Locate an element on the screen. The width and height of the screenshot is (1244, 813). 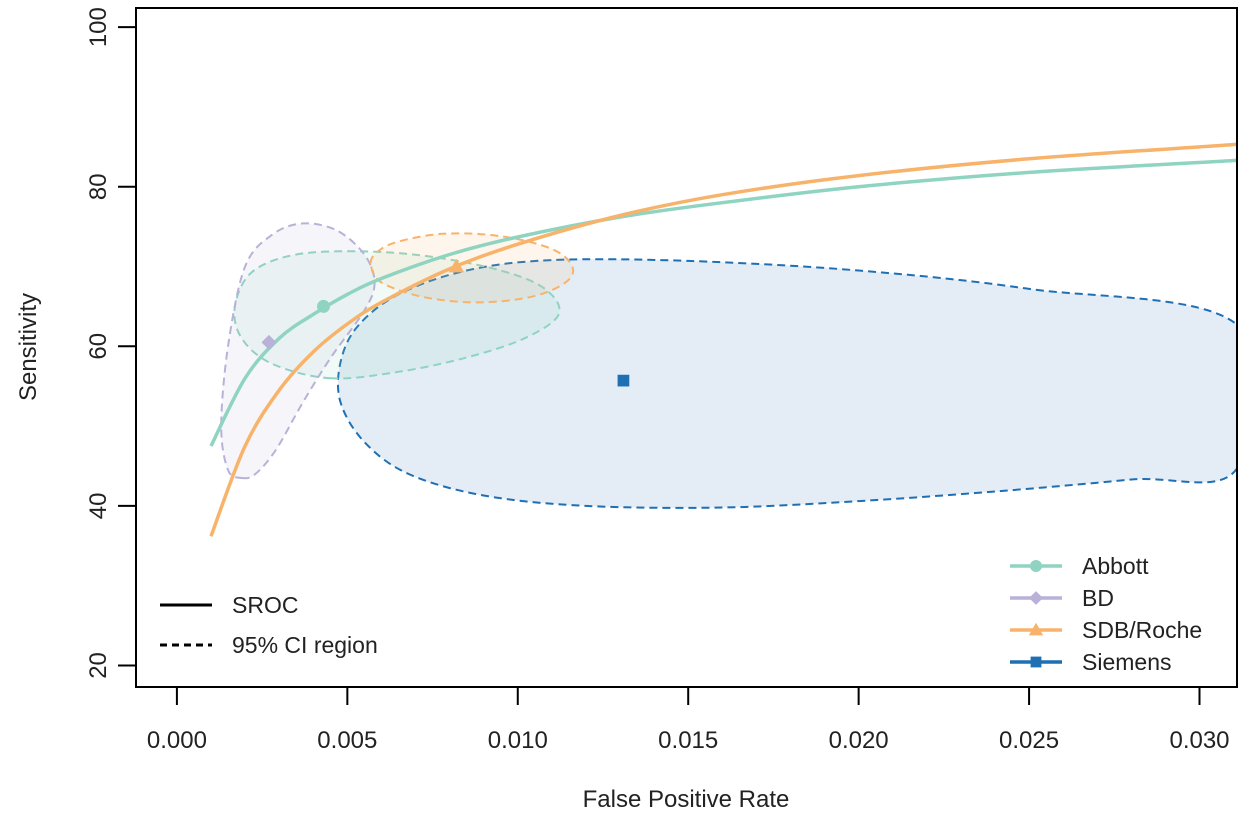
summary-points is located at coordinates (445, 322).